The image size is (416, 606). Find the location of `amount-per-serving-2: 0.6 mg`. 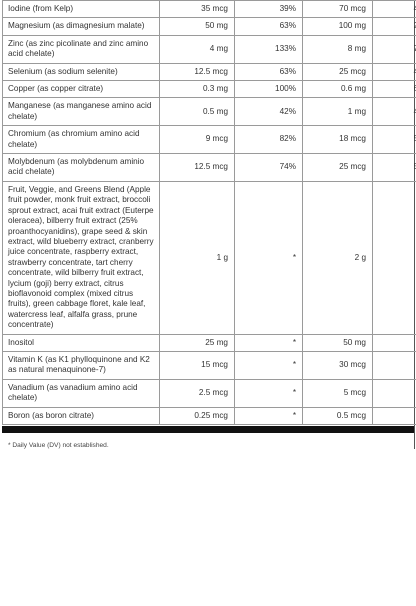

amount-per-serving-2: 0.6 mg is located at coordinates (337, 89).